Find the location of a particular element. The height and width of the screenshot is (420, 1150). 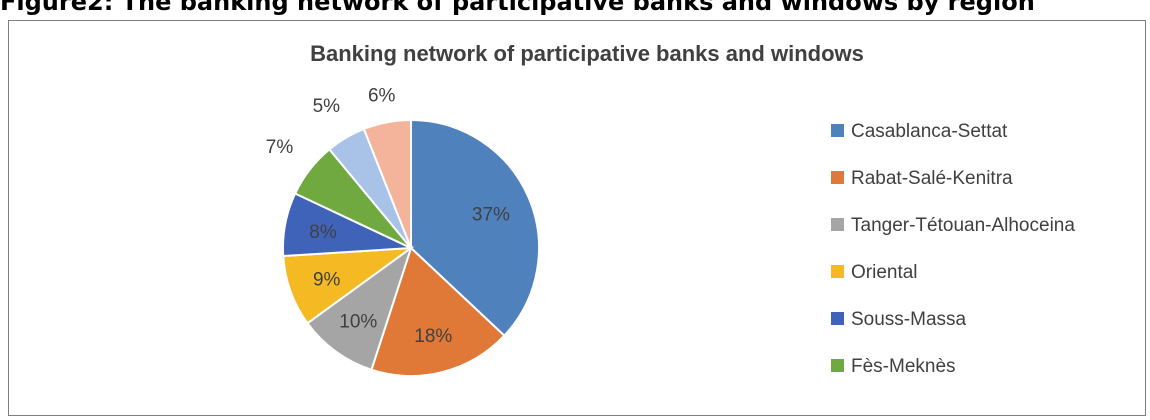

slice-data-label: 18% is located at coordinates (433, 336).